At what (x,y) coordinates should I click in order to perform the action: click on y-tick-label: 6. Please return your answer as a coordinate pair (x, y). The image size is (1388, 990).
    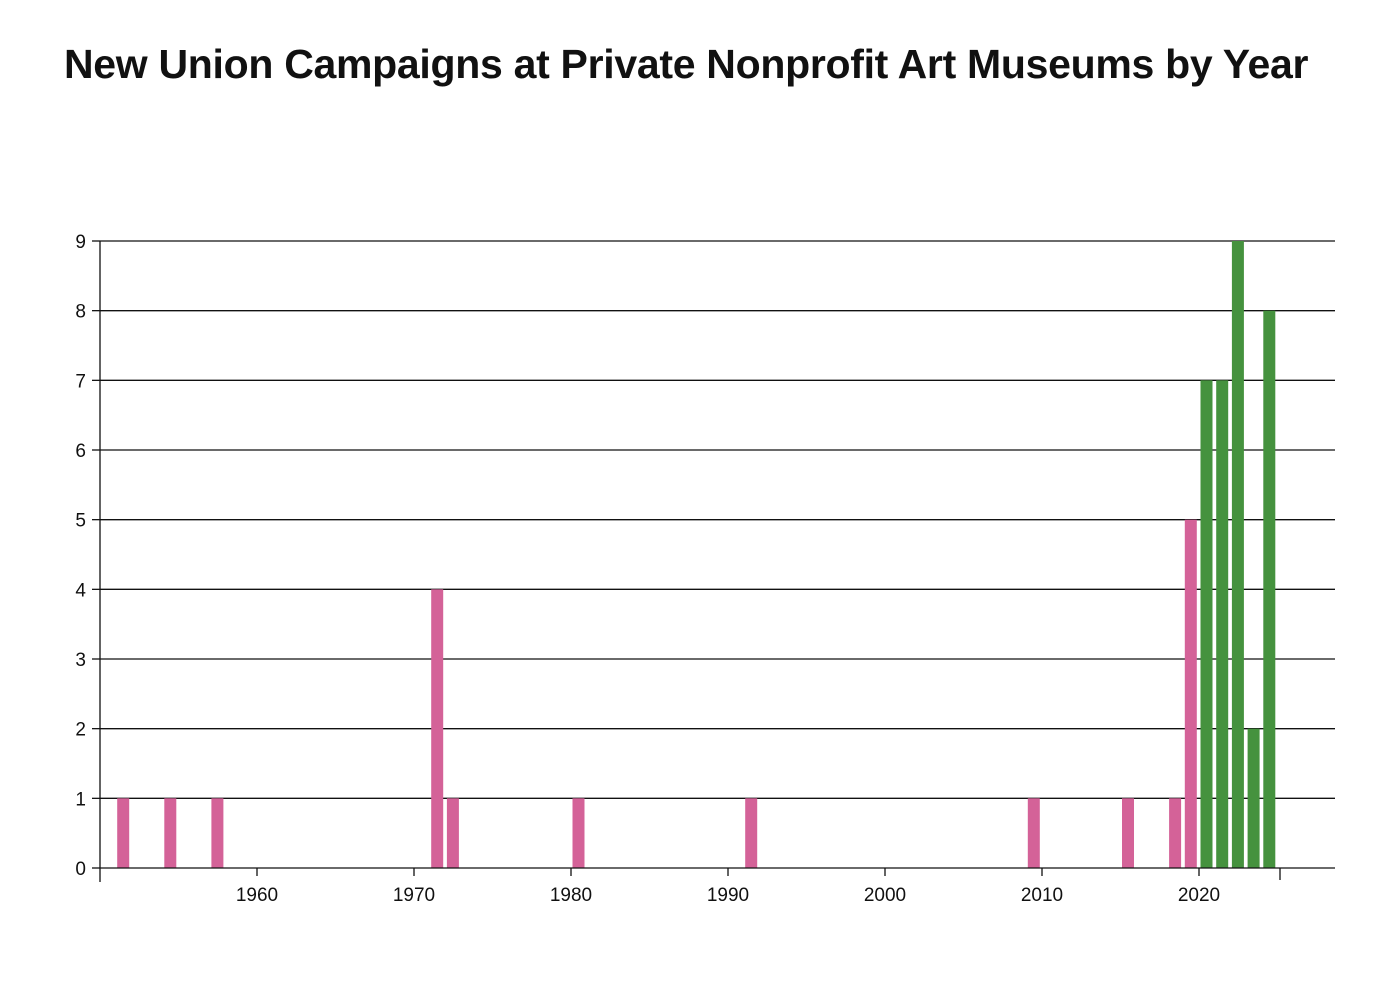
    Looking at the image, I should click on (80, 451).